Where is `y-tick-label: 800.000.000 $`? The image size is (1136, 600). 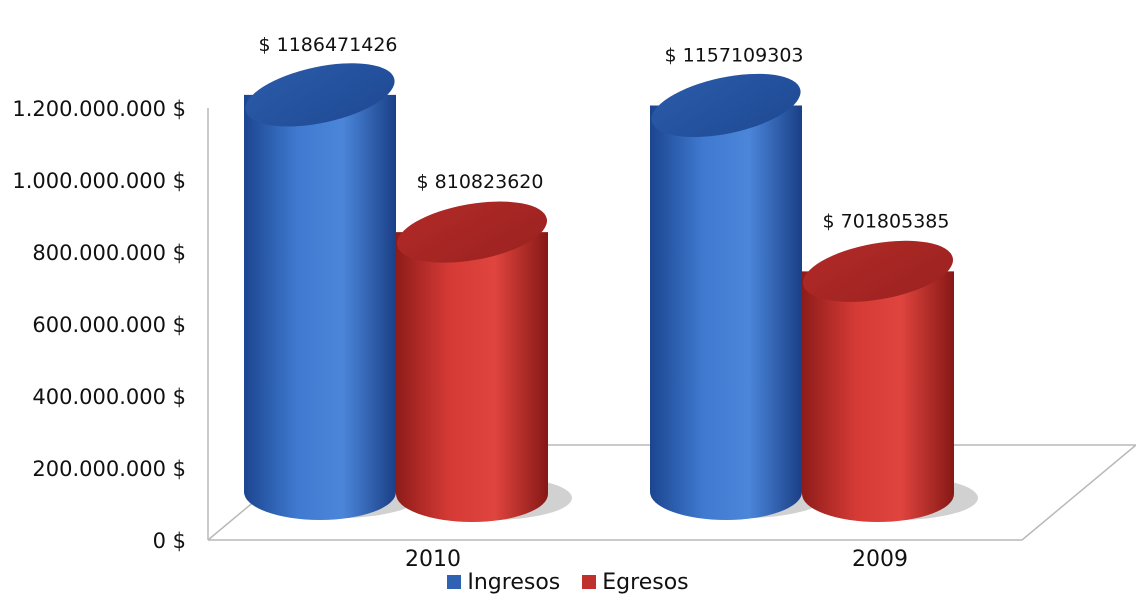 y-tick-label: 800.000.000 $ is located at coordinates (109, 253).